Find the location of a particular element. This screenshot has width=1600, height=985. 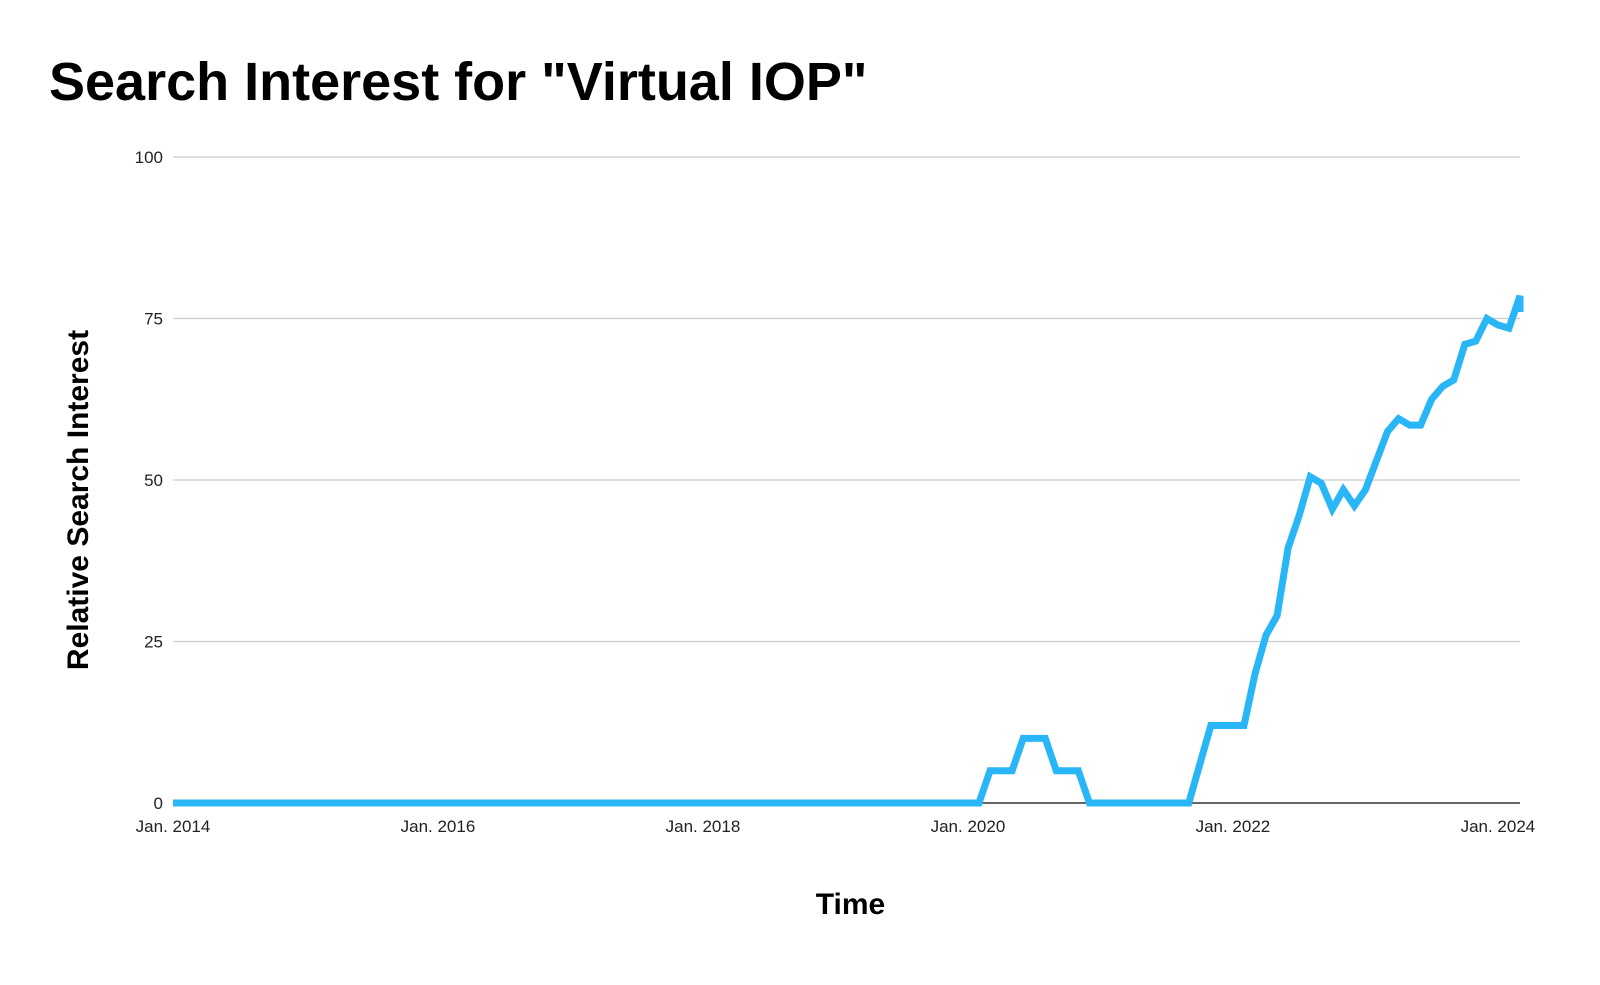

y-tick-label-50: 50 is located at coordinates (153, 480).